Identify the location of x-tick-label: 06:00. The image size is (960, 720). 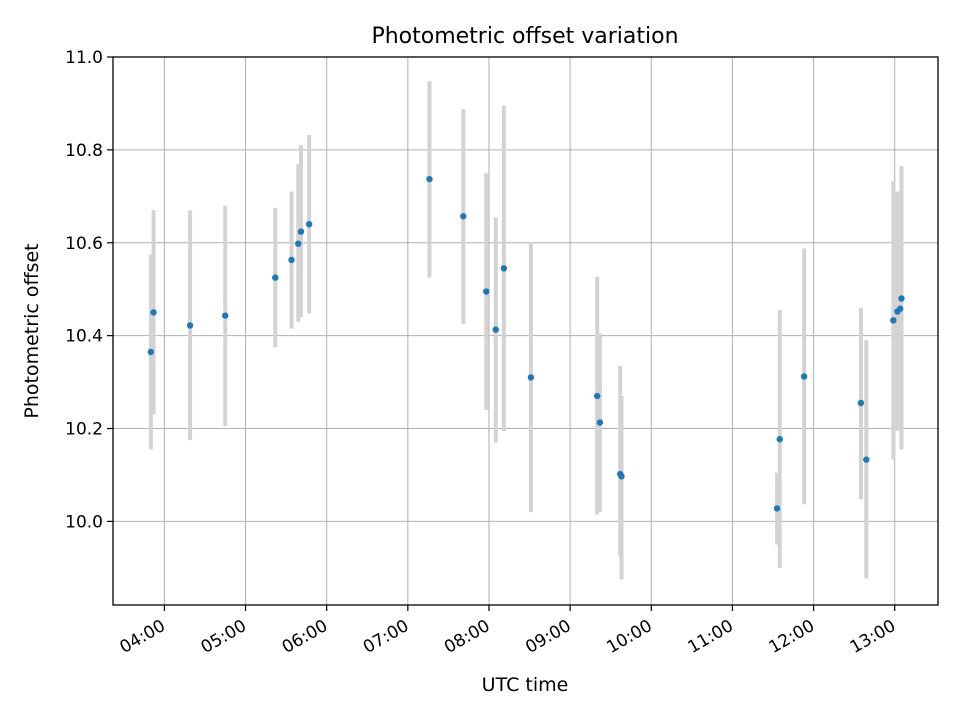
(305, 637).